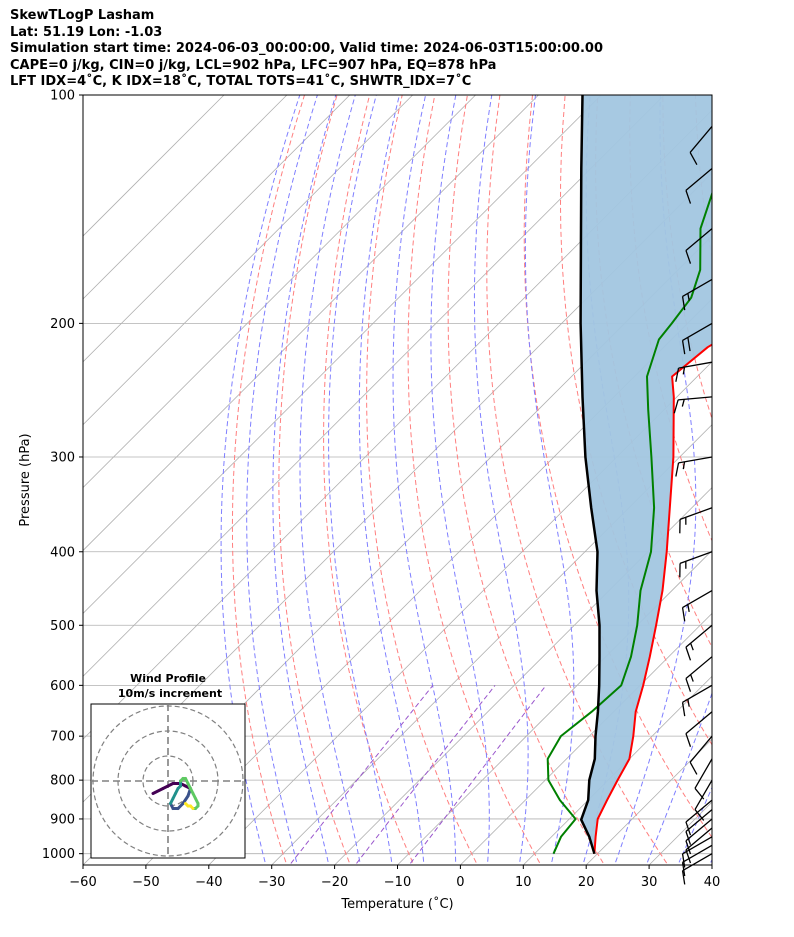 The height and width of the screenshot is (937, 794). Describe the element at coordinates (590, 475) in the screenshot. I see `parcel-profile` at that location.